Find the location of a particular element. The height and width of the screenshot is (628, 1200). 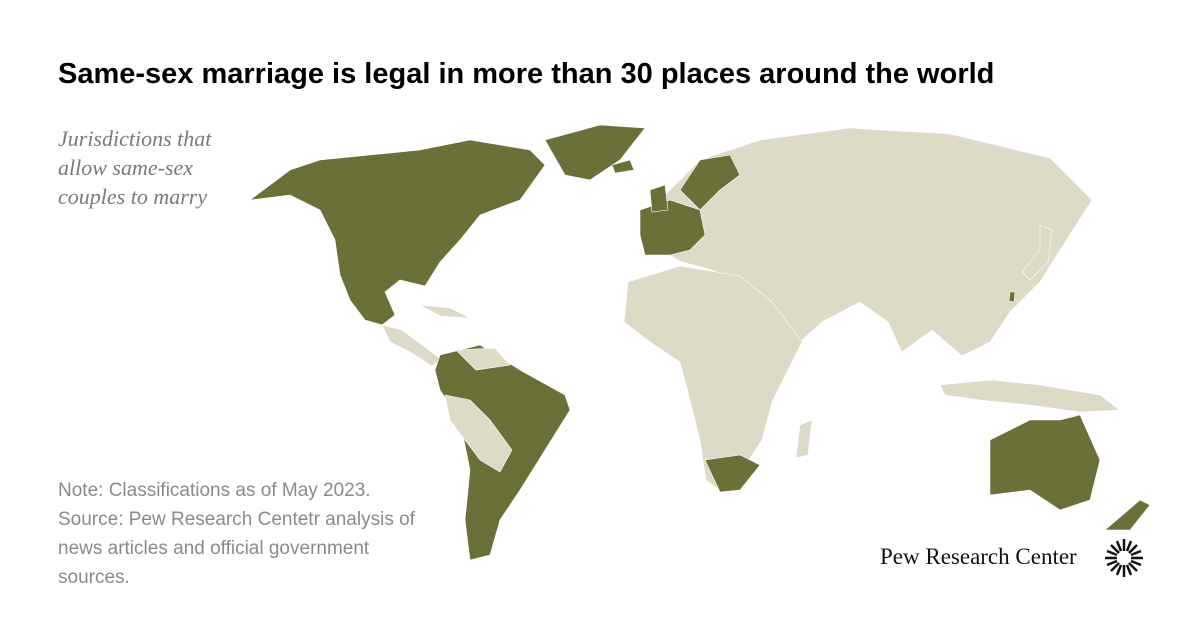

western-europe is located at coordinates (672, 227).